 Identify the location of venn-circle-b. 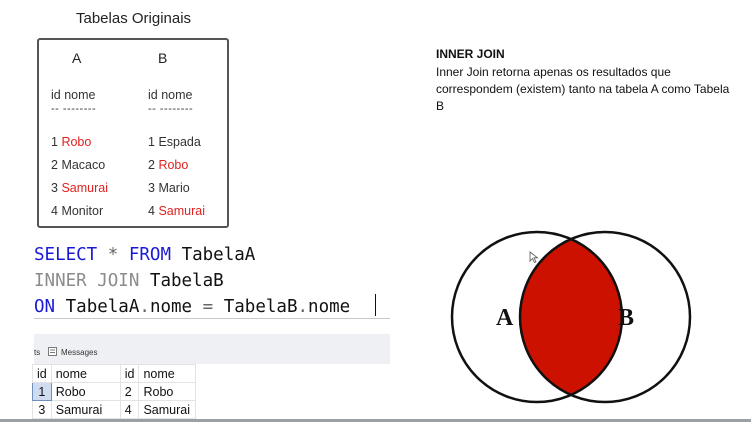
(605, 317).